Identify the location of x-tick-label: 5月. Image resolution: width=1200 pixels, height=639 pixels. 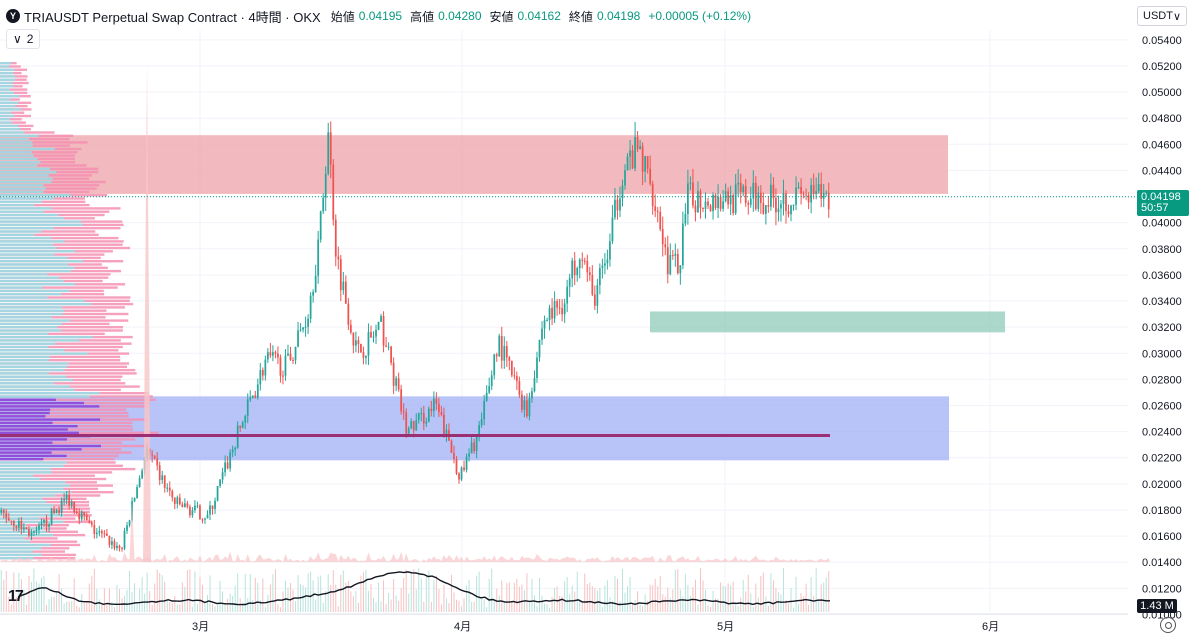
(725, 627).